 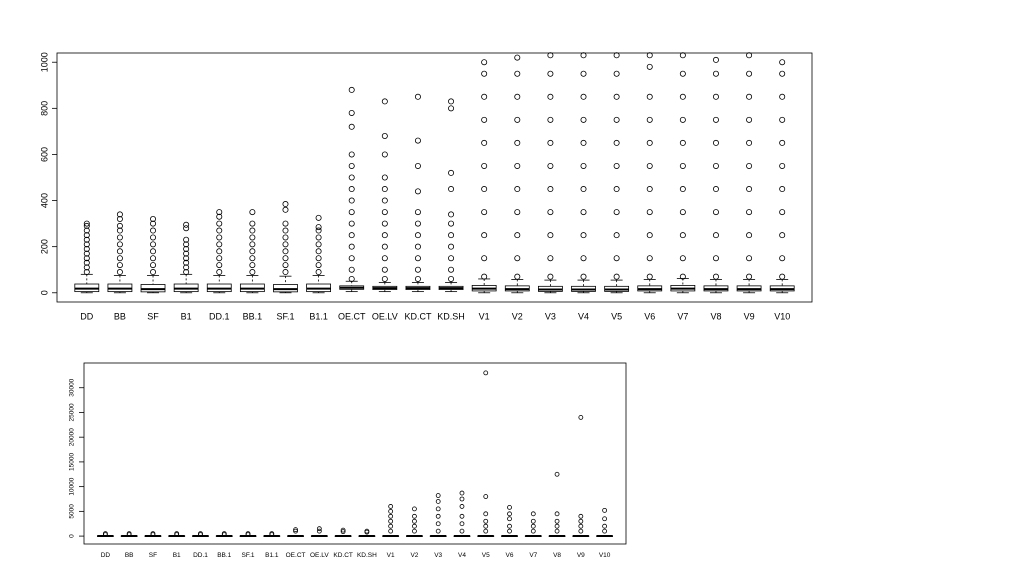 What do you see at coordinates (44, 62) in the screenshot?
I see `y-tick-label: 1000` at bounding box center [44, 62].